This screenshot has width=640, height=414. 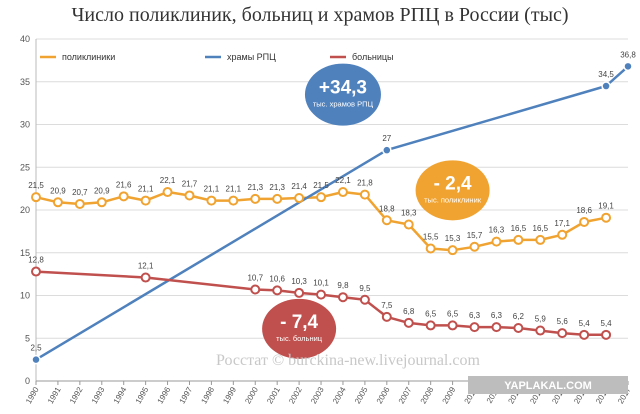 What do you see at coordinates (475, 315) in the screenshot?
I see `data-label: 6,3` at bounding box center [475, 315].